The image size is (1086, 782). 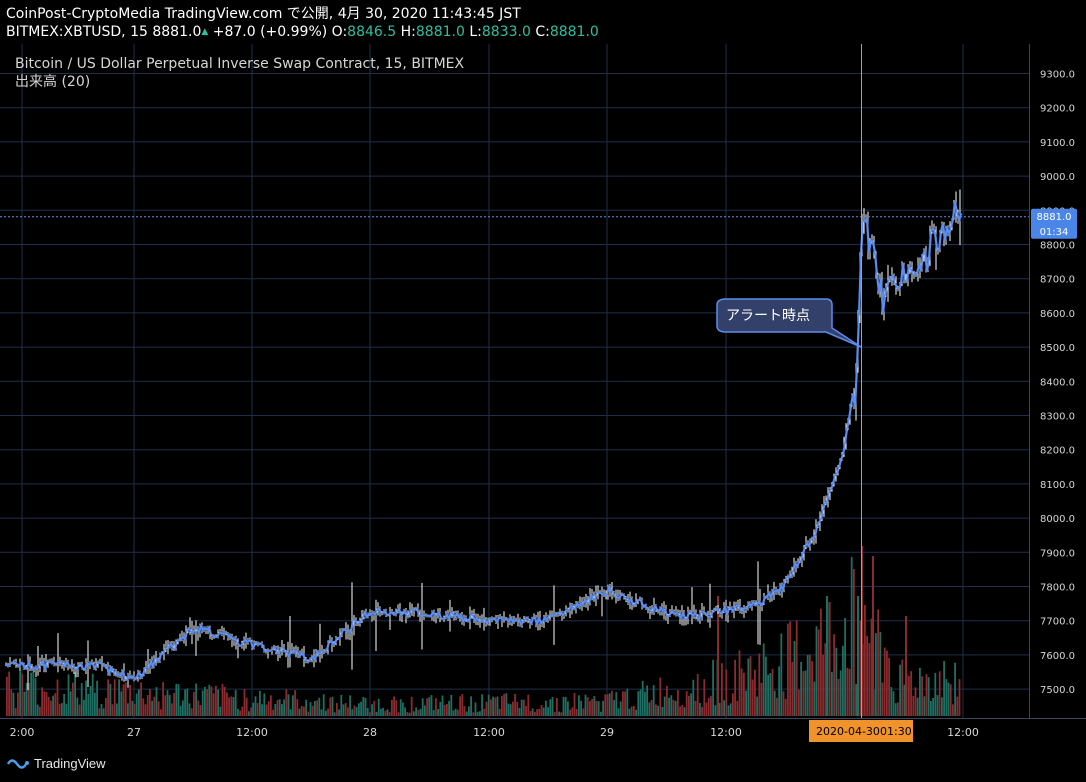 What do you see at coordinates (77, 32) in the screenshot?
I see `symbol-label: BITMEX:XBTUSD, 15` at bounding box center [77, 32].